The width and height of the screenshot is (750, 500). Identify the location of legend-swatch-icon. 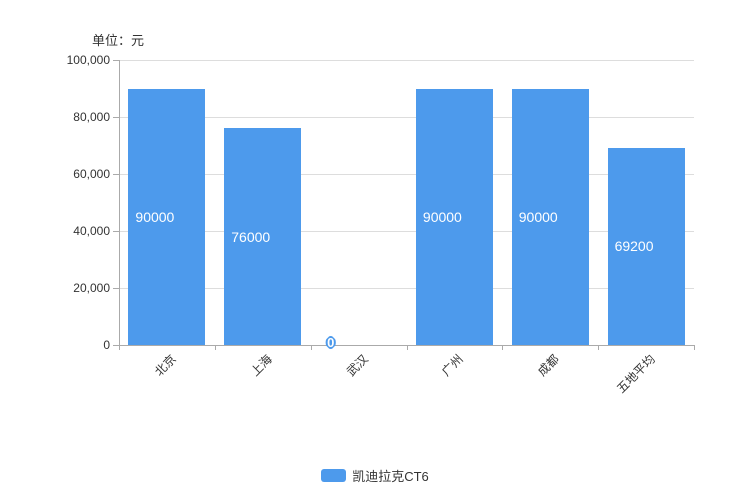
(334, 475).